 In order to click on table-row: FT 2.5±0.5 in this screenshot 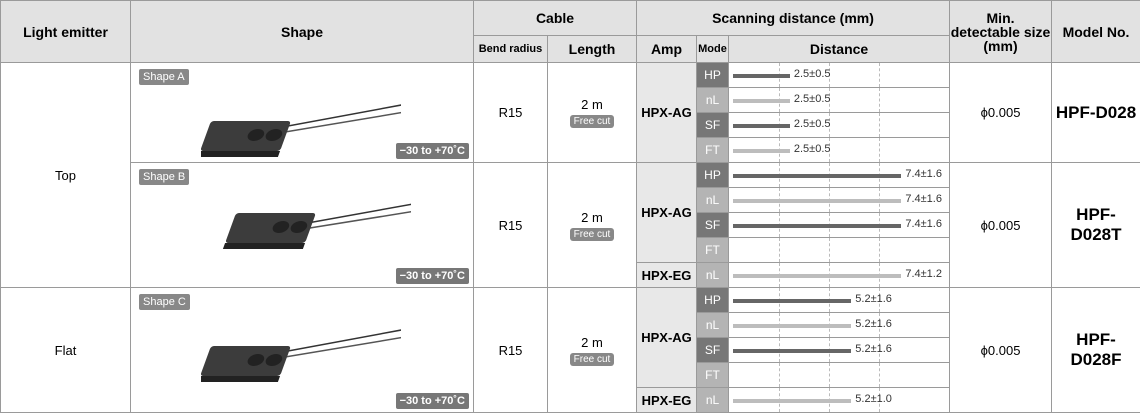, I will do `click(570, 150)`.